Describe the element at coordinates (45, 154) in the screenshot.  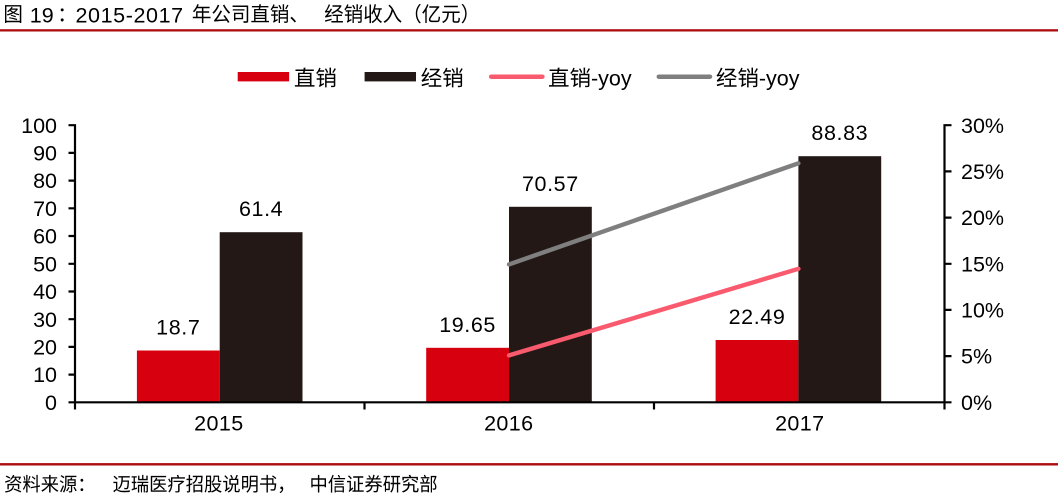
I see `svg-text: 90` at that location.